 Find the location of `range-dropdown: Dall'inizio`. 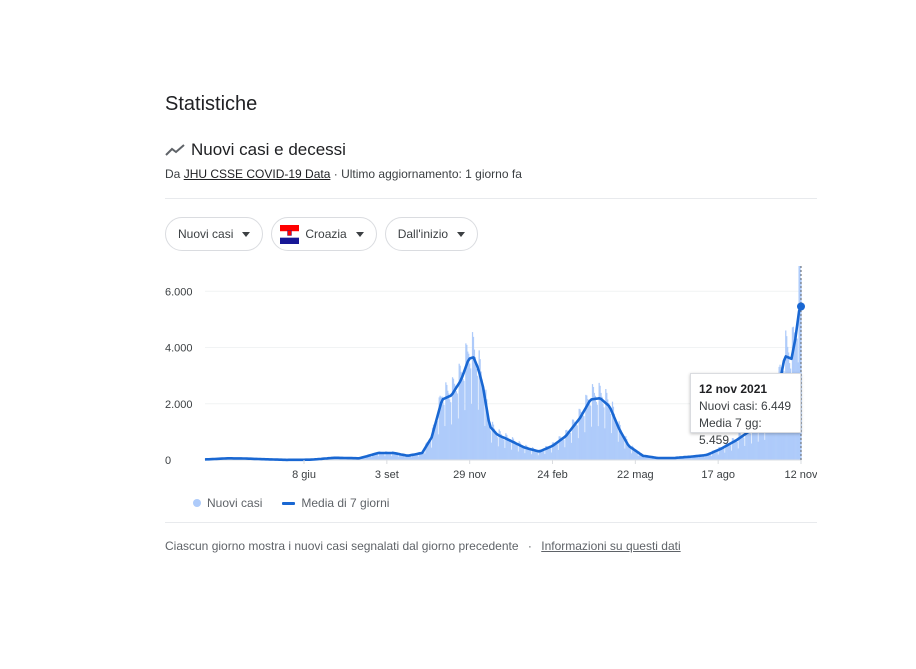

range-dropdown: Dall'inizio is located at coordinates (431, 234).